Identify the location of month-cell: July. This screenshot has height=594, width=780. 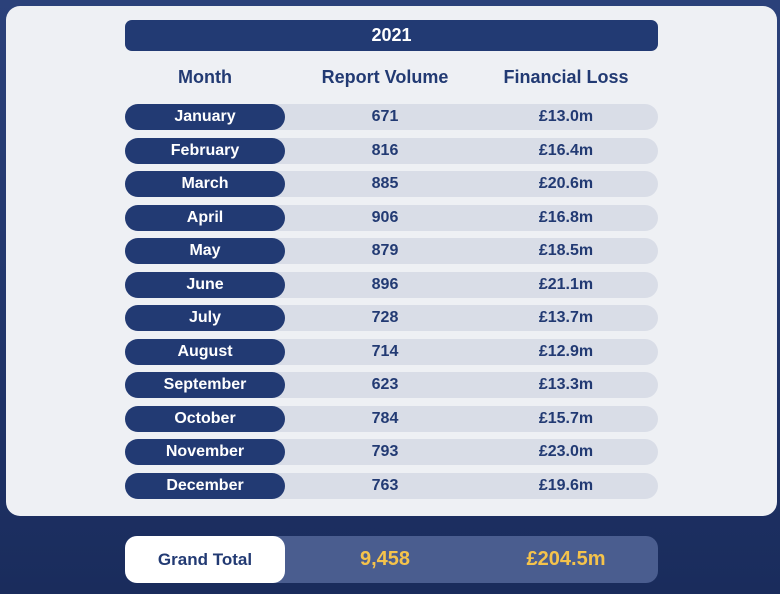
(205, 318).